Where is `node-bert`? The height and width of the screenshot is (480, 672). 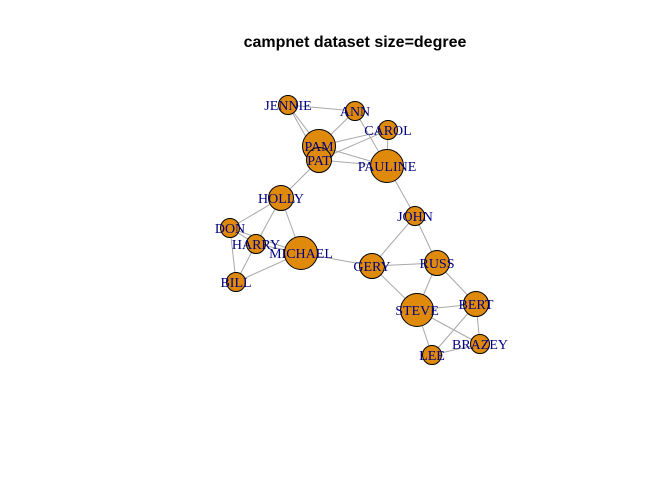 node-bert is located at coordinates (476, 304).